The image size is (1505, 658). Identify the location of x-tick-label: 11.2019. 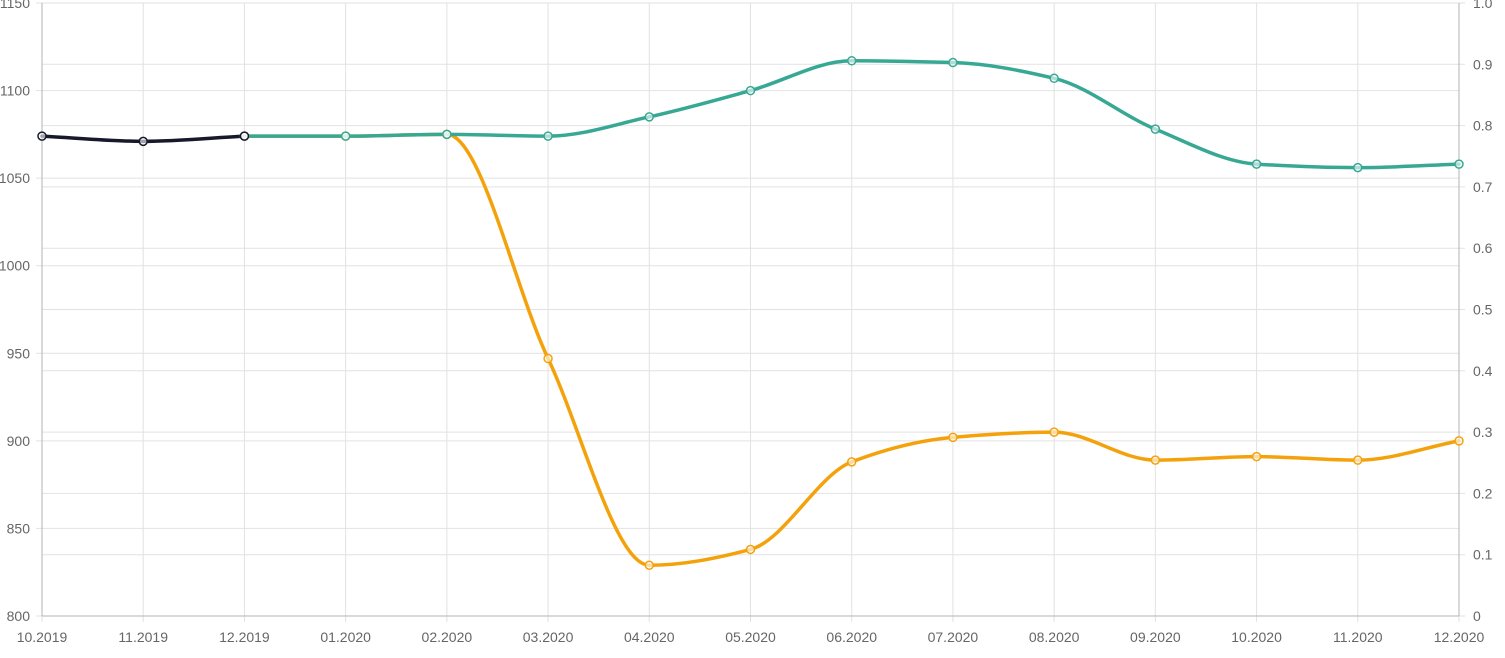
(143, 637).